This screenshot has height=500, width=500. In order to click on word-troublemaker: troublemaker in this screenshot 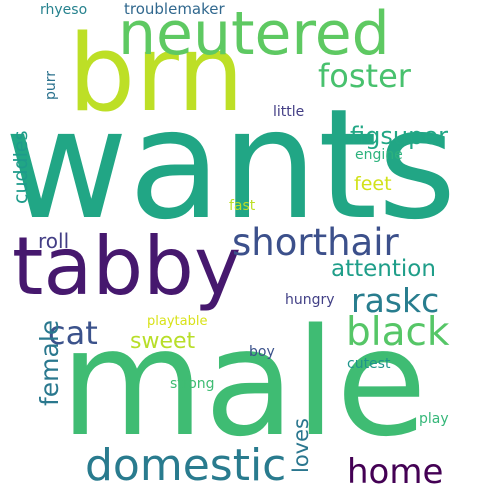, I will do `click(174, 9)`.